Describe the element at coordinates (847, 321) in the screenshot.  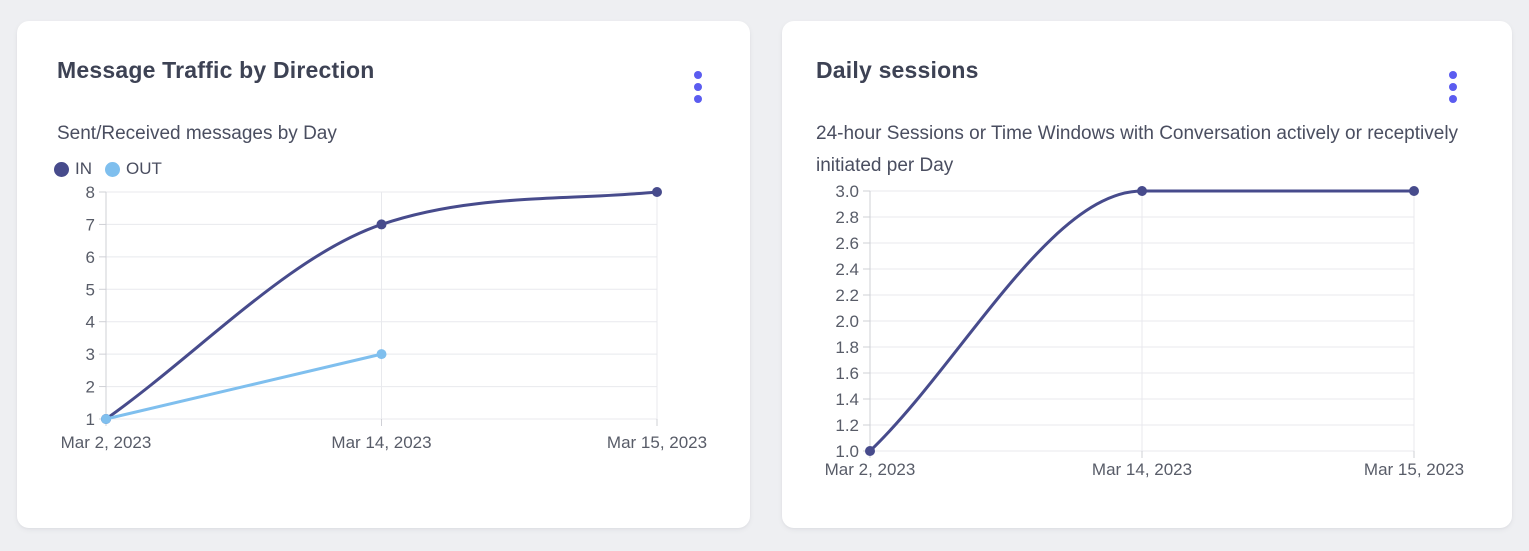
I see `y-tick-label: 2.0` at that location.